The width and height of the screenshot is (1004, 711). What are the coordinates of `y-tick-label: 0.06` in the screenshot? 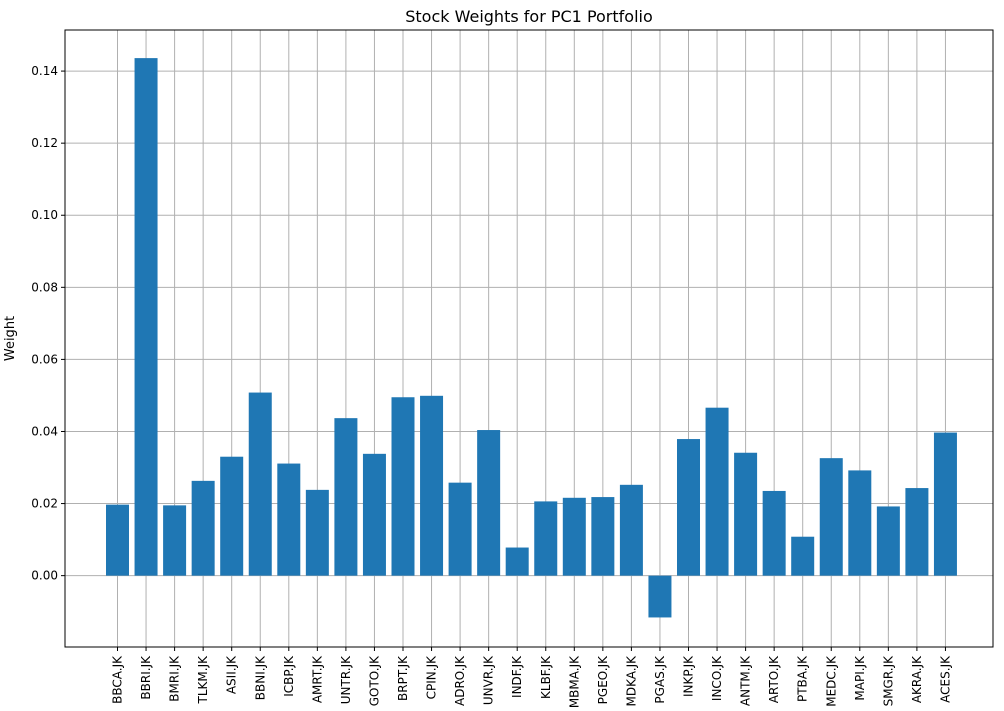 It's located at (44, 359).